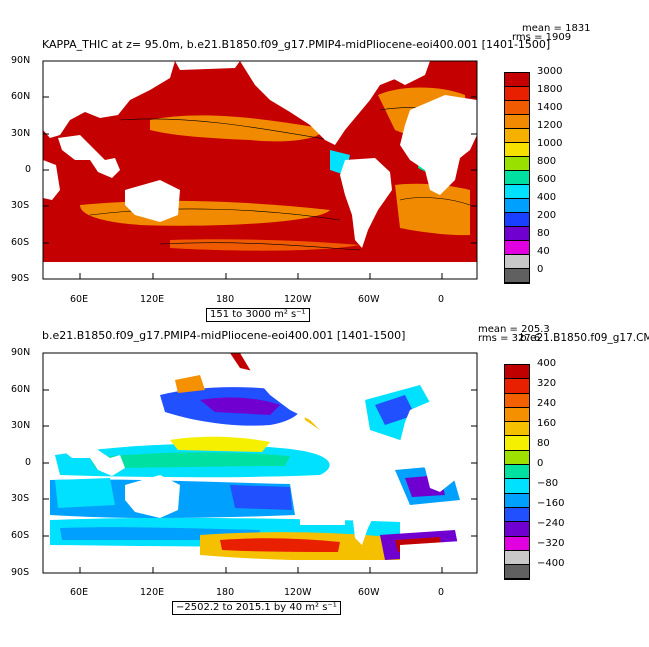  I want to click on p2-lon-120w: 120W, so click(298, 592).